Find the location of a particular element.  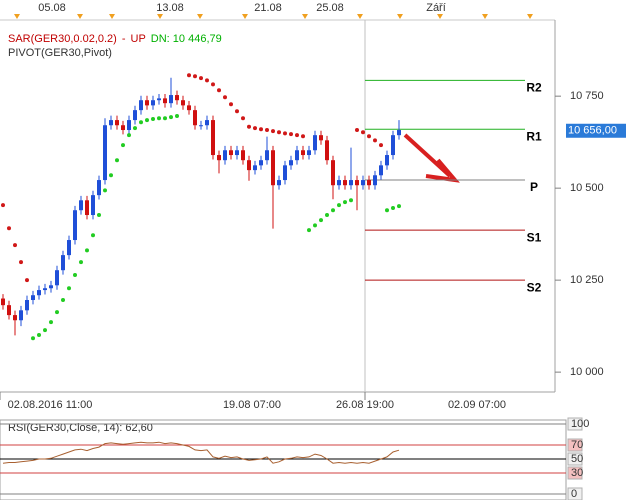

arrow is located at coordinates (427, 155).